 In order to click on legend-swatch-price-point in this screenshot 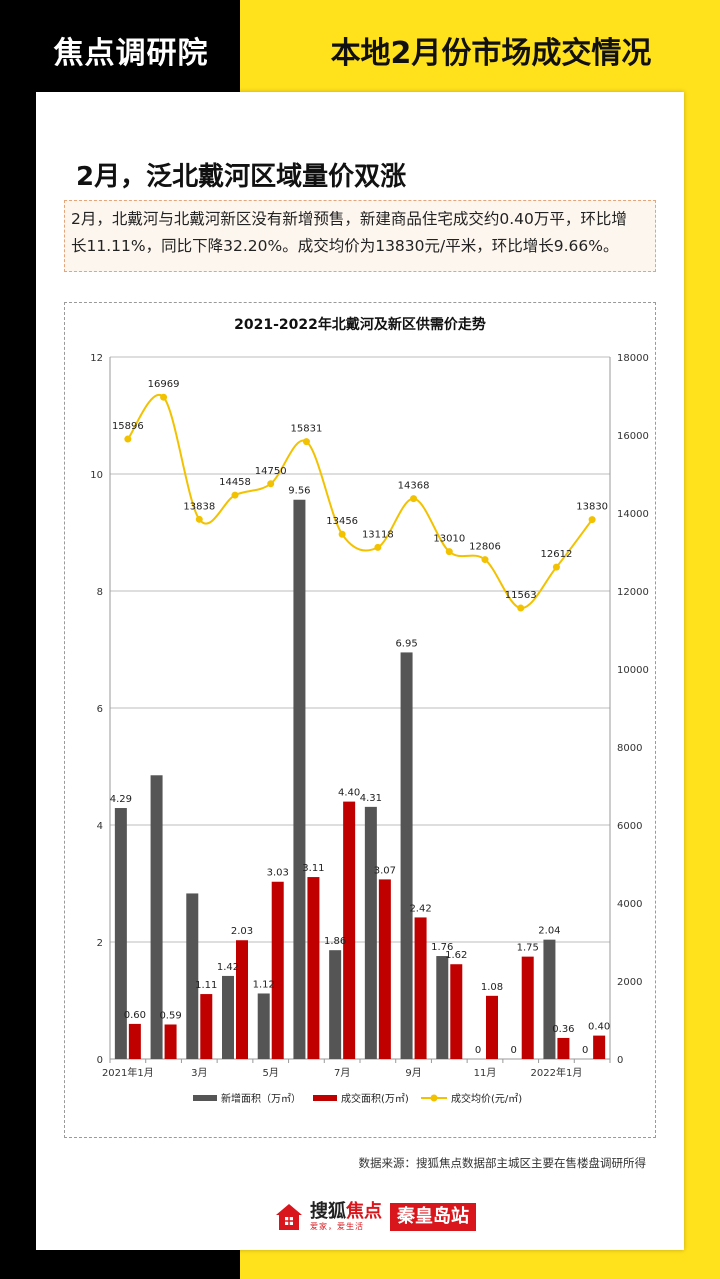, I will do `click(434, 1098)`.